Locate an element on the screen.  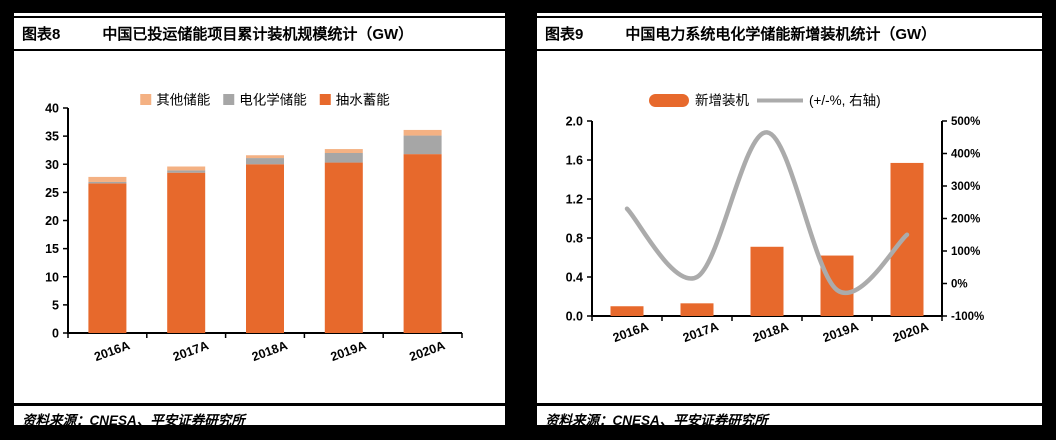
y-tick-label: 5 is located at coordinates (55, 305).